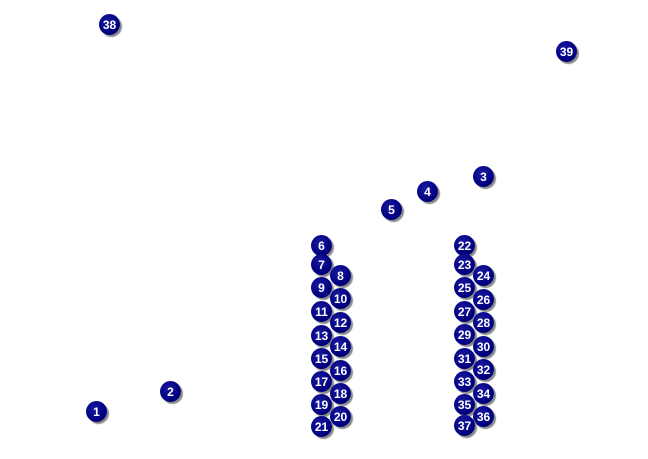 Image resolution: width=648 pixels, height=459 pixels. I want to click on marker-label: 13, so click(321, 335).